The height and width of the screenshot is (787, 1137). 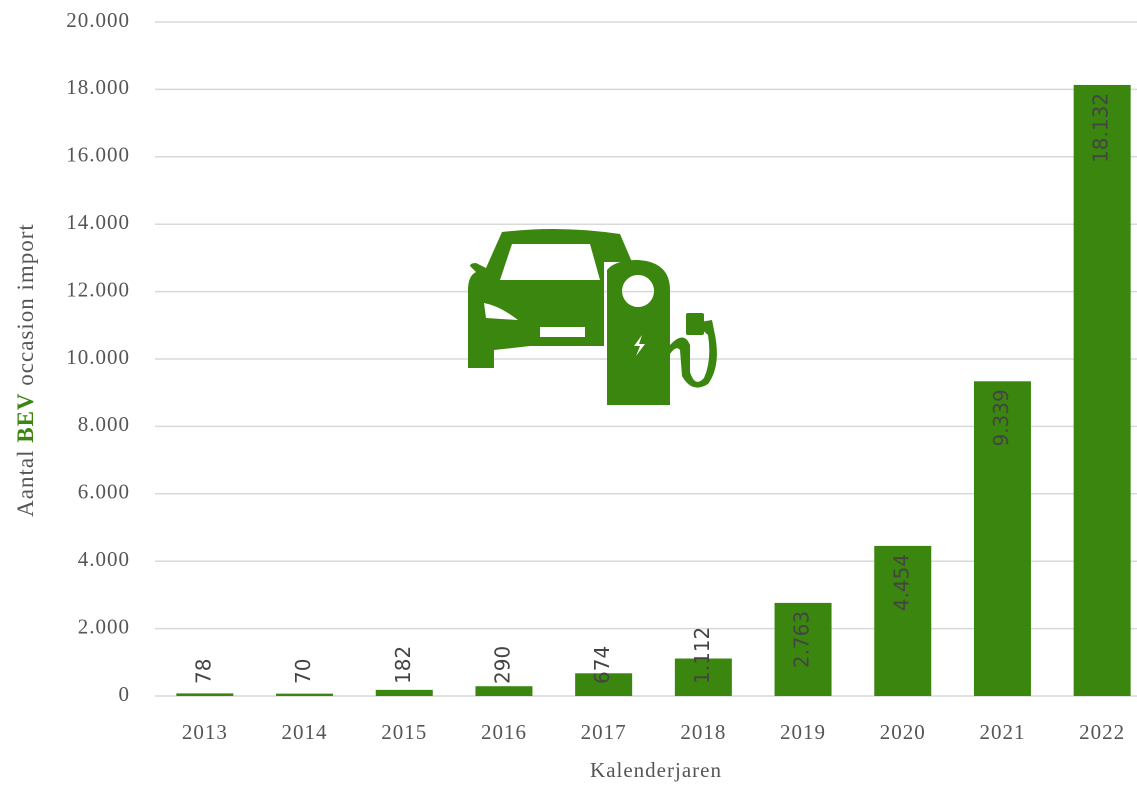 I want to click on value-label: 1.112, so click(x=702, y=655).